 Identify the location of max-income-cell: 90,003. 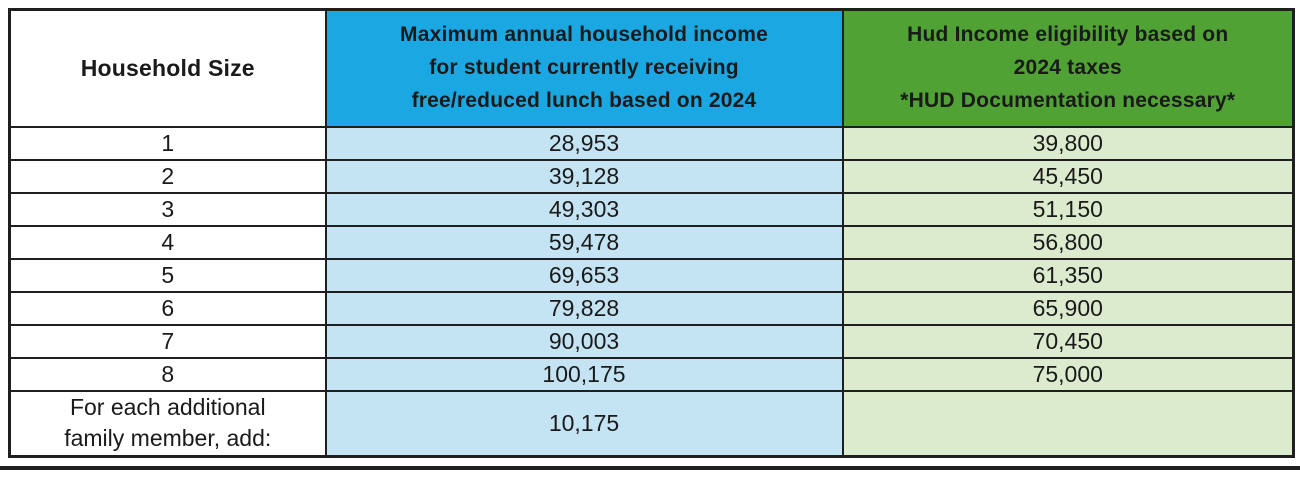
(584, 341).